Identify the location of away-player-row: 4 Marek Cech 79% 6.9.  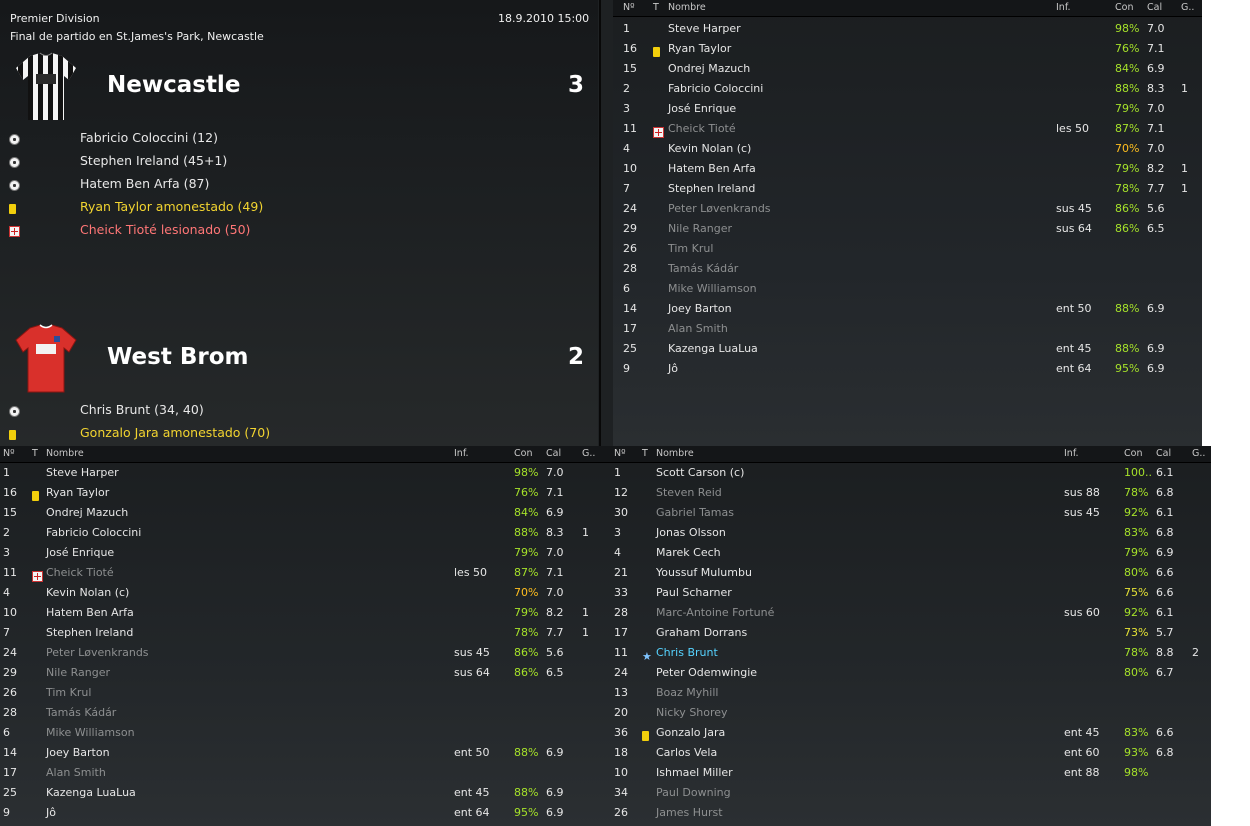
(909, 552).